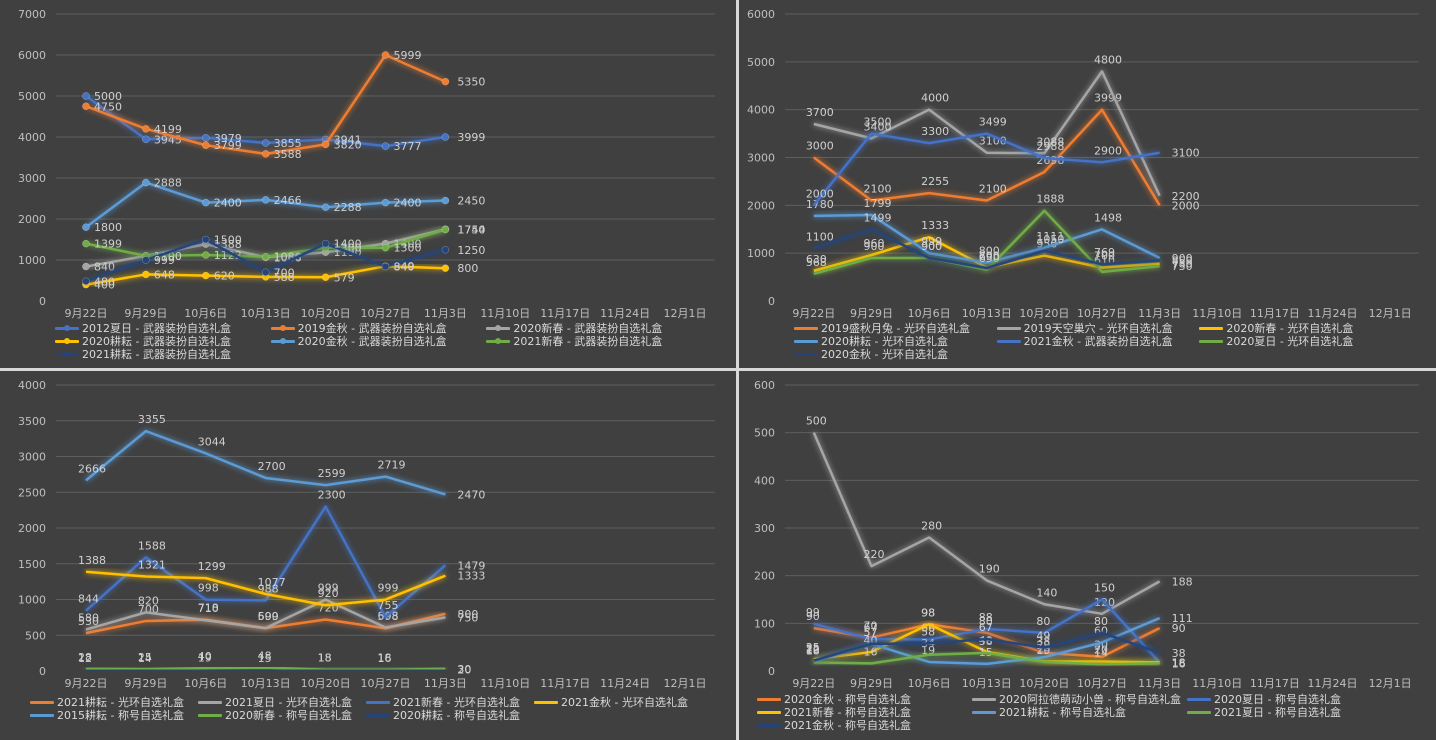 This screenshot has height=740, width=1436. Describe the element at coordinates (505, 313) in the screenshot. I see `x-tick-label: 11月10日` at that location.